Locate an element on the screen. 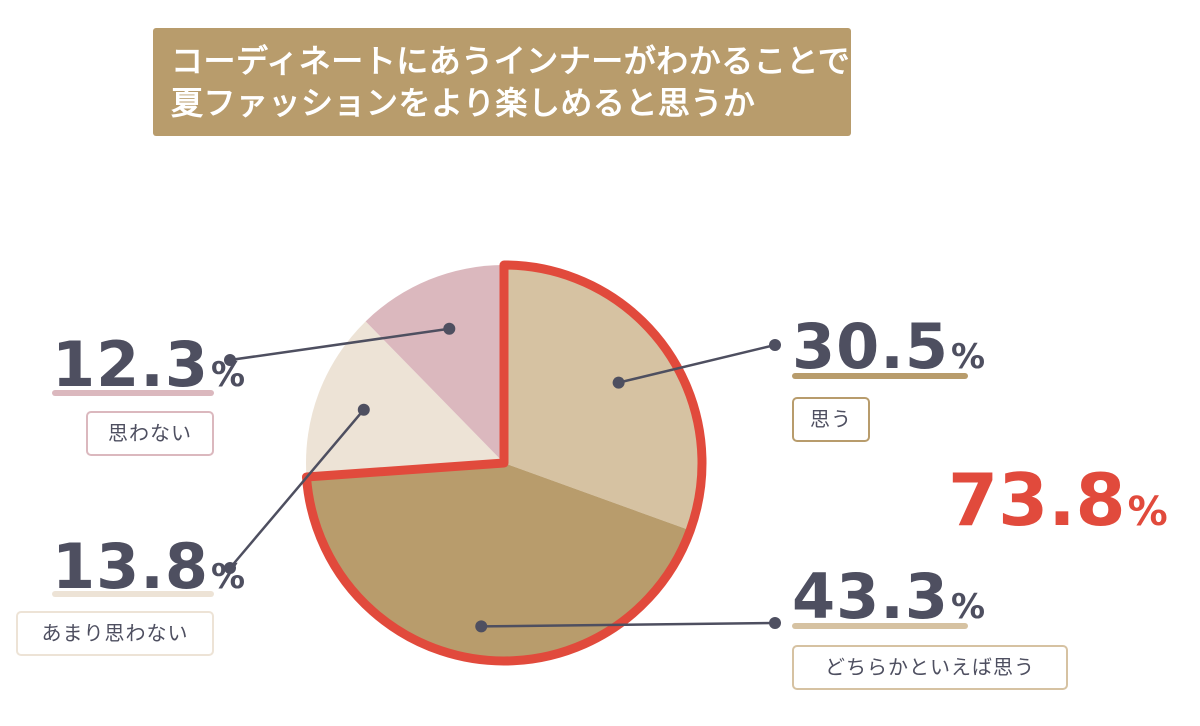  chart-title-box: コーディネートにあうインナーがわかることで 夏ファッションをより楽しめると思うか is located at coordinates (502, 82).